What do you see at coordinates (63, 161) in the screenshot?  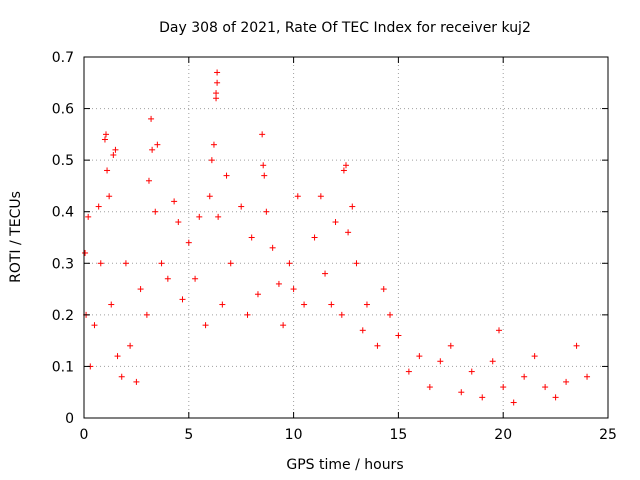 I see `y-tick-label: 0.5` at bounding box center [63, 161].